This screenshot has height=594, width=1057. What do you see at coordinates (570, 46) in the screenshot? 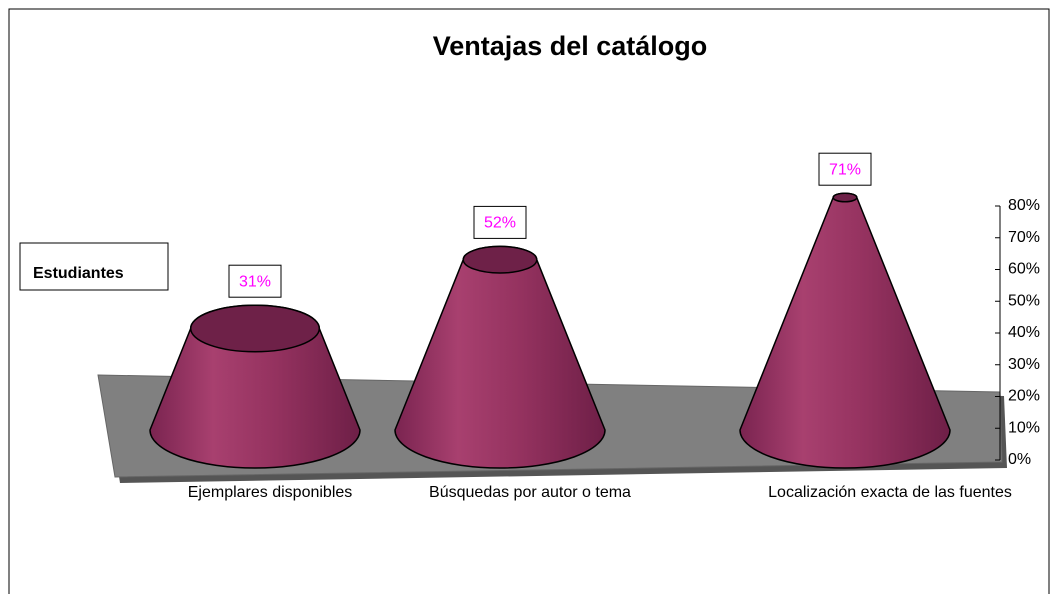
I see `chart-title: Ventajas del catálogo` at bounding box center [570, 46].